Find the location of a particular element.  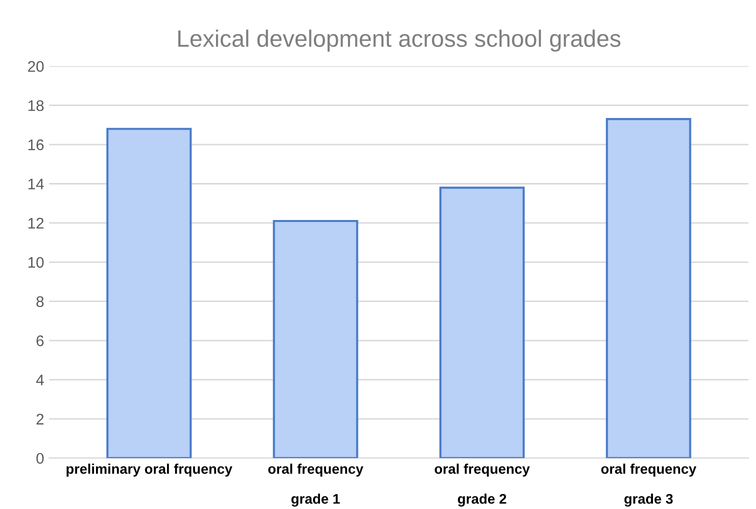

y-tick-label: 0 is located at coordinates (40, 458).